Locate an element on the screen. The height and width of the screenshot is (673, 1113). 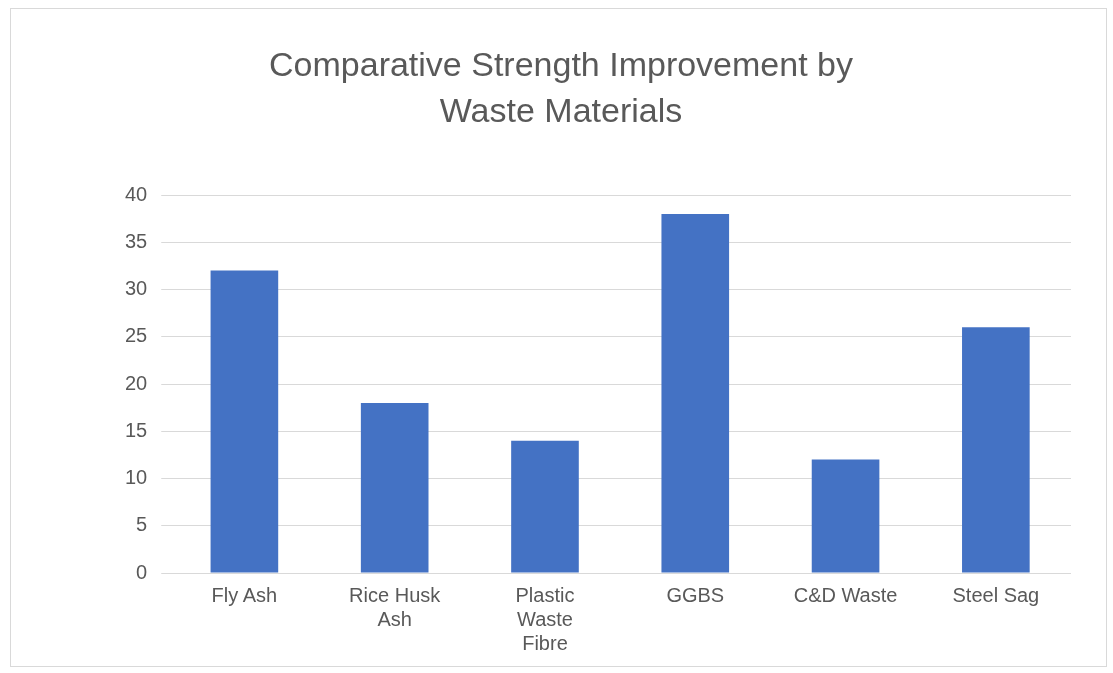
x-tick-label: C&D Waste is located at coordinates (845, 594).